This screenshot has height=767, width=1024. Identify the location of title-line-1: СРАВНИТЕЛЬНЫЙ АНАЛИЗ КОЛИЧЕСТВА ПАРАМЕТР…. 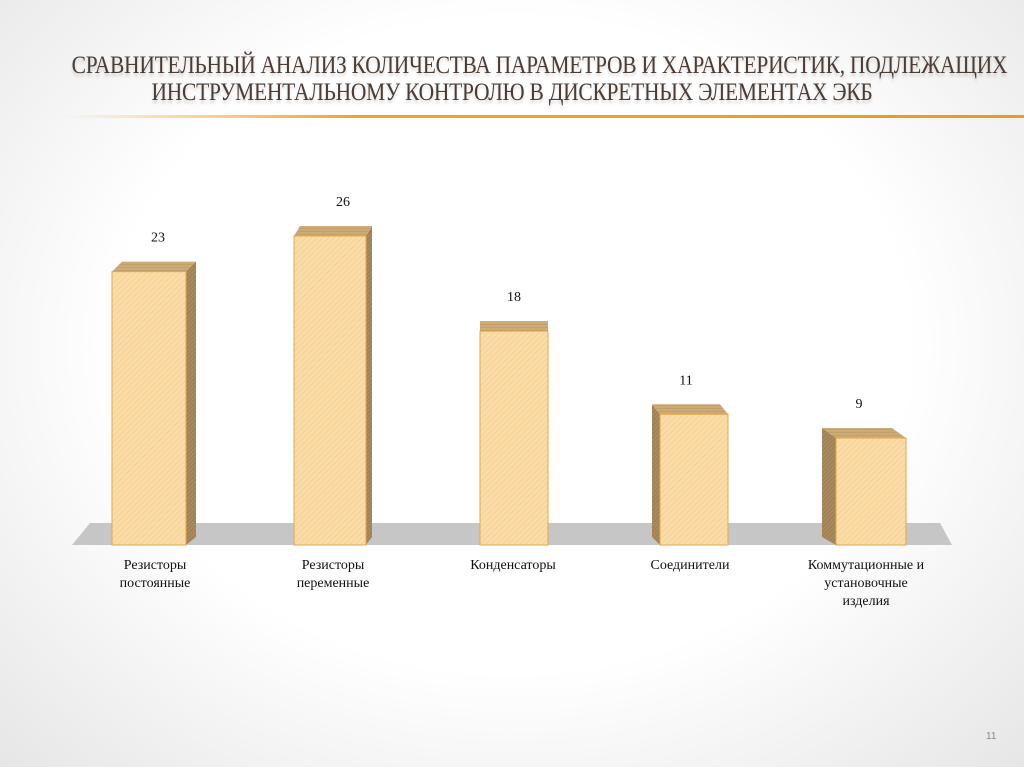
(539, 65).